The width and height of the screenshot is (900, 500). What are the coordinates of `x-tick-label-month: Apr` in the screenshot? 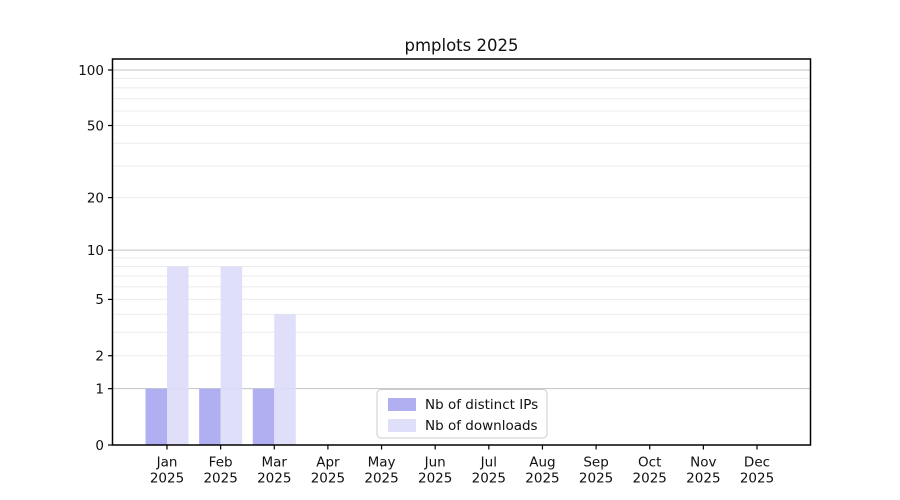 It's located at (328, 463).